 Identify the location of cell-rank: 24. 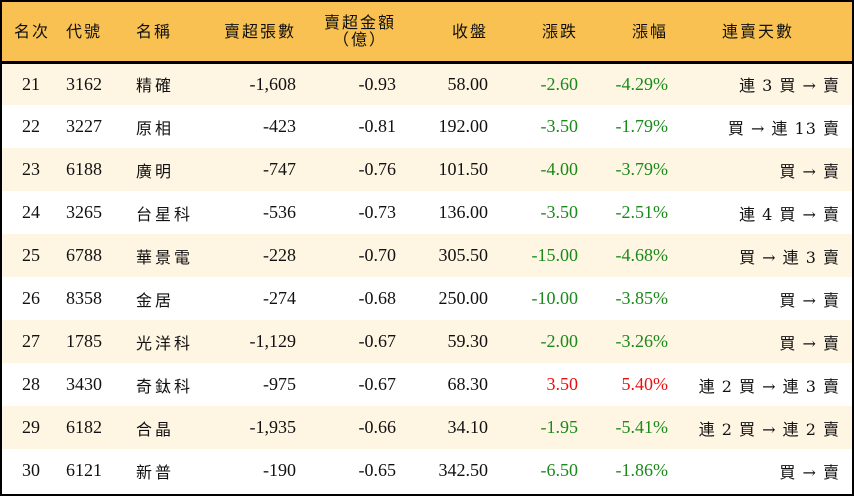
(31, 212).